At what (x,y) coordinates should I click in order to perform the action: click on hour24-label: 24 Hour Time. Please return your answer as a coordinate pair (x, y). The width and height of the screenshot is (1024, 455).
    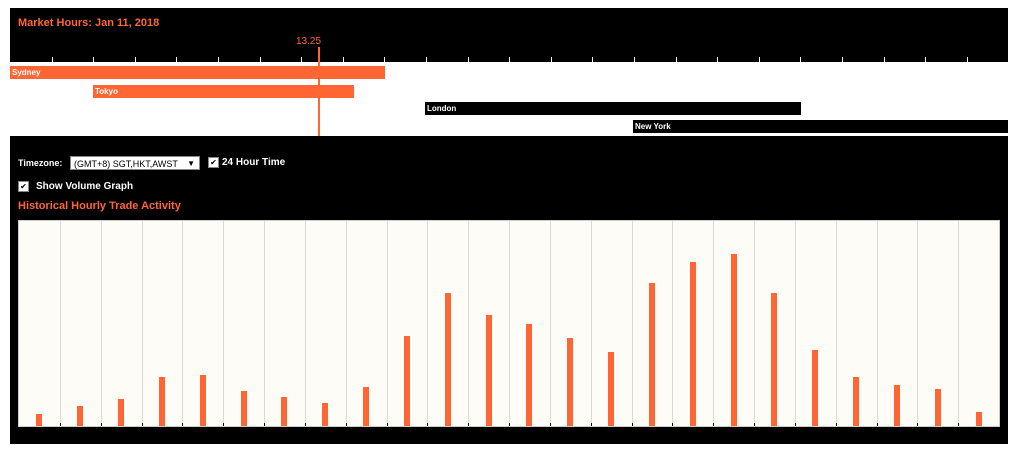
    Looking at the image, I should click on (254, 162).